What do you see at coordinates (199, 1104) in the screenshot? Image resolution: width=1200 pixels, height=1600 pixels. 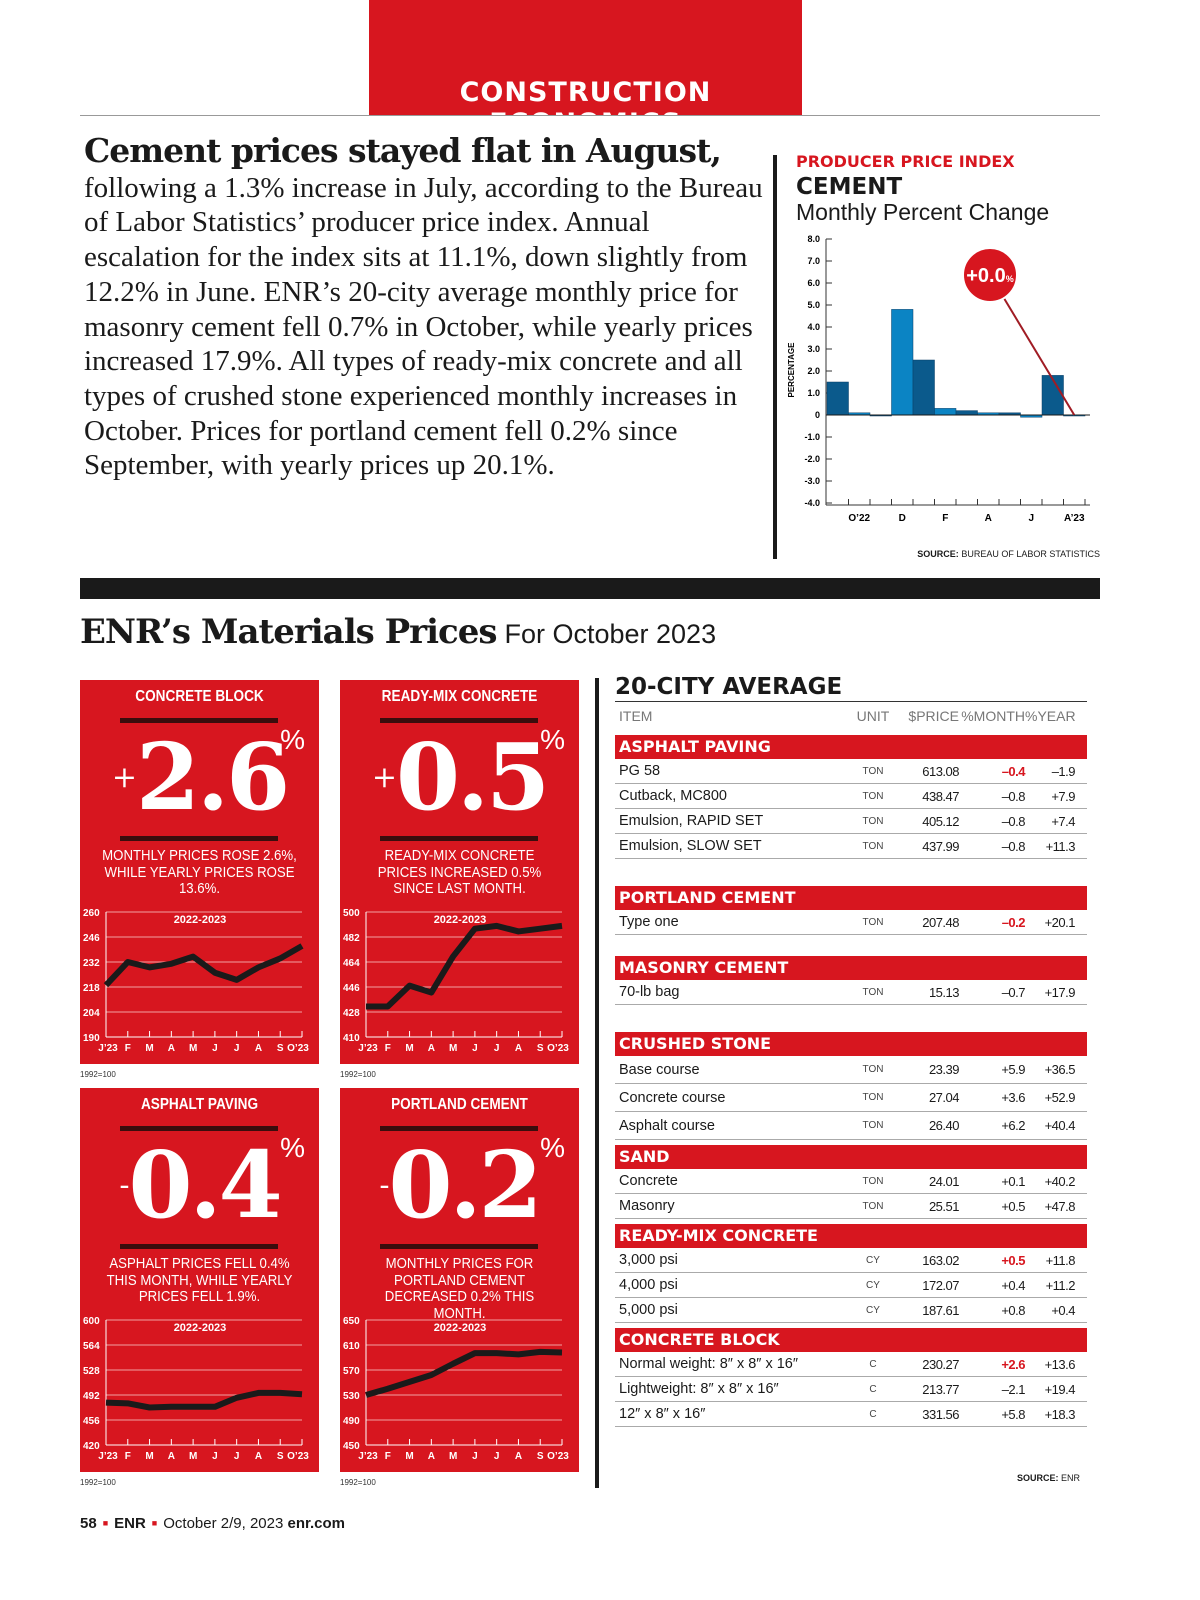 I see `card-title: ASPHALT PAVING` at bounding box center [199, 1104].